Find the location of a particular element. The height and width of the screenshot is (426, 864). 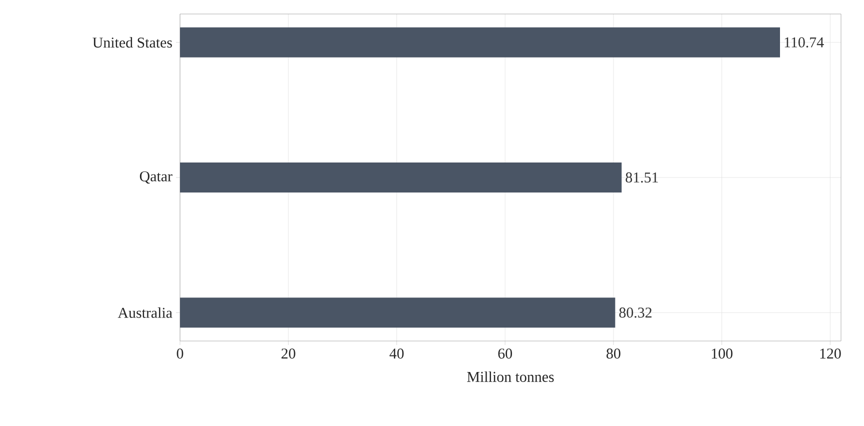

data-label: 81.51 is located at coordinates (642, 177).